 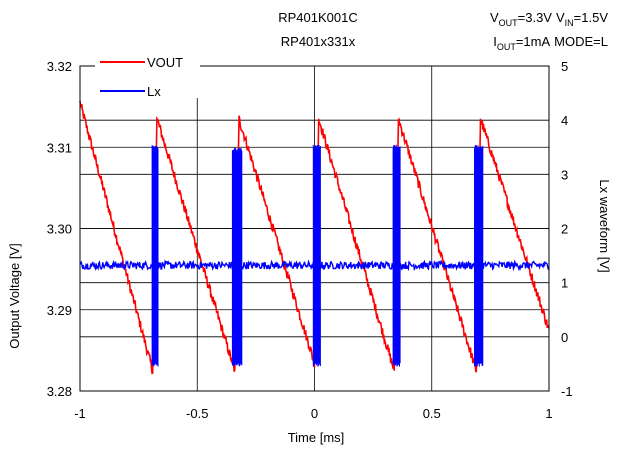 I want to click on left-tick-label: 3.28, so click(x=59, y=391).